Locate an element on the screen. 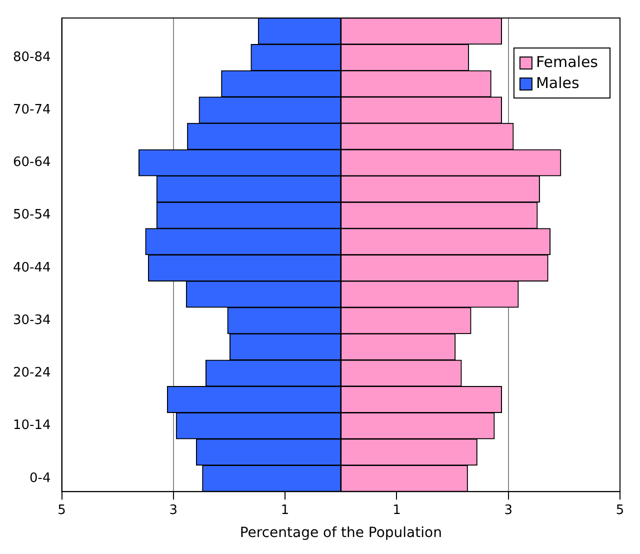 This screenshot has width=640, height=554. legend-label: Females is located at coordinates (567, 61).